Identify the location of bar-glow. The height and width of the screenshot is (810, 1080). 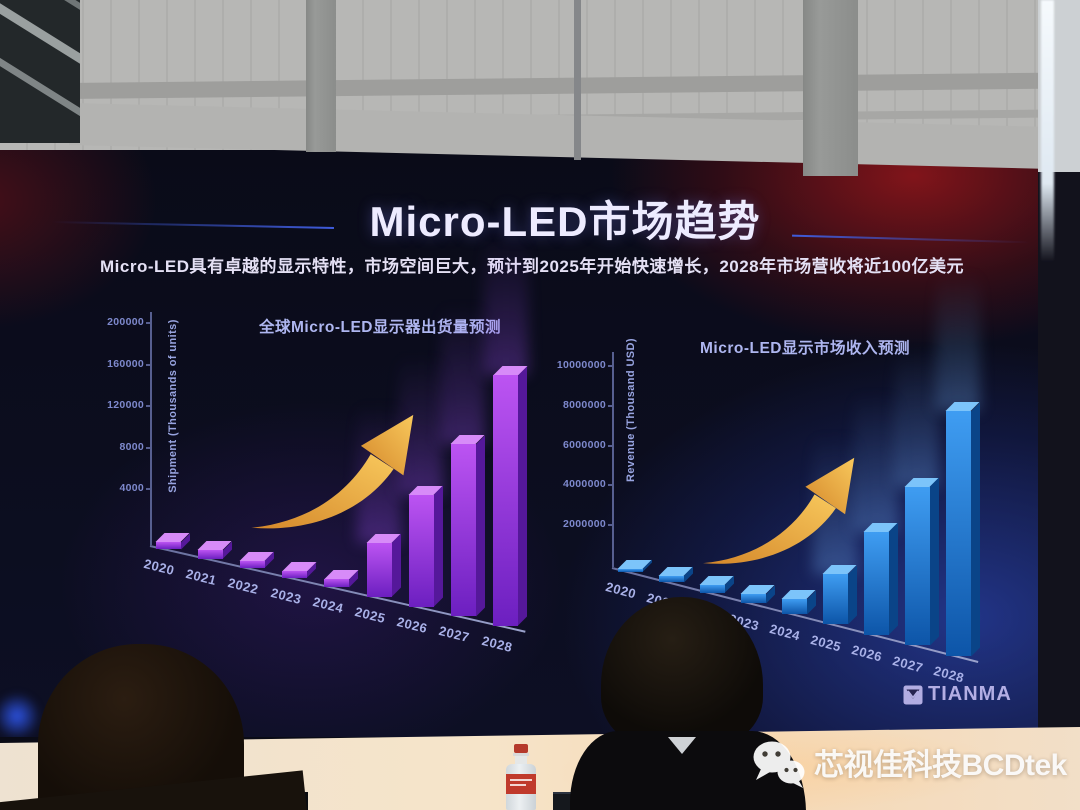
(917, 416).